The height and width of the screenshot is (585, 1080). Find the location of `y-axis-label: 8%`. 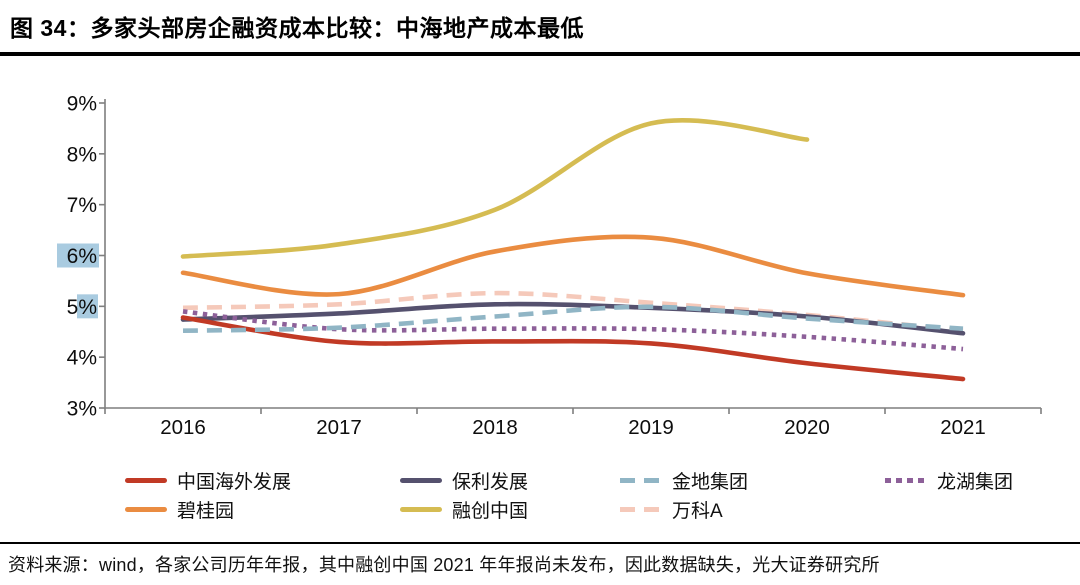

y-axis-label: 8% is located at coordinates (82, 154).